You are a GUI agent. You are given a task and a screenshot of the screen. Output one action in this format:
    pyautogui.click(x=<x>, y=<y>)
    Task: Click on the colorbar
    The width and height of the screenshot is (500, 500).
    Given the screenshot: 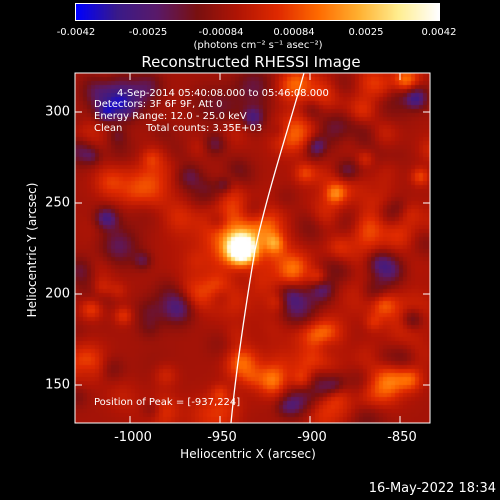 What is the action you would take?
    pyautogui.click(x=257, y=12)
    